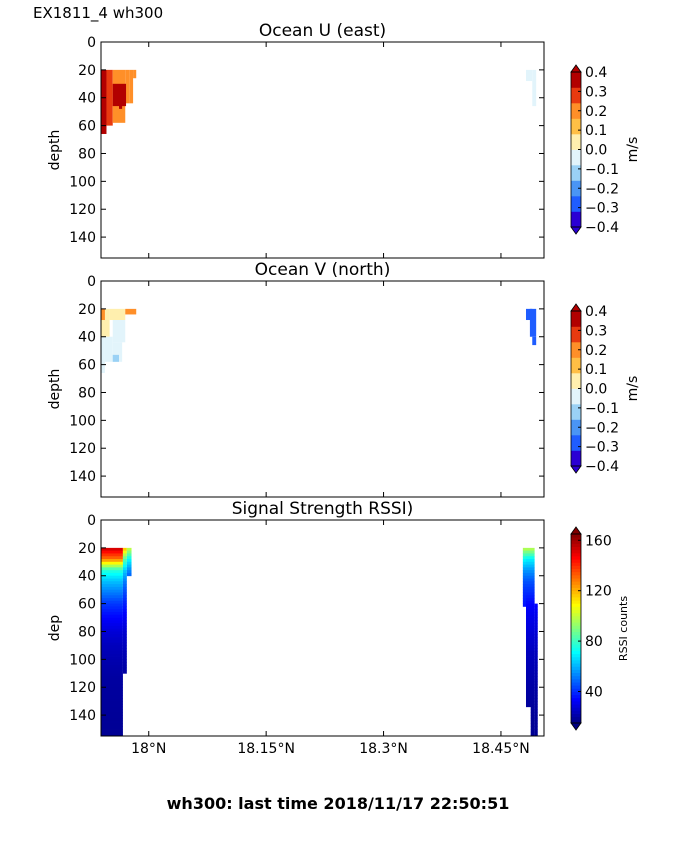  I want to click on y-tick-label: 60, so click(87, 127).